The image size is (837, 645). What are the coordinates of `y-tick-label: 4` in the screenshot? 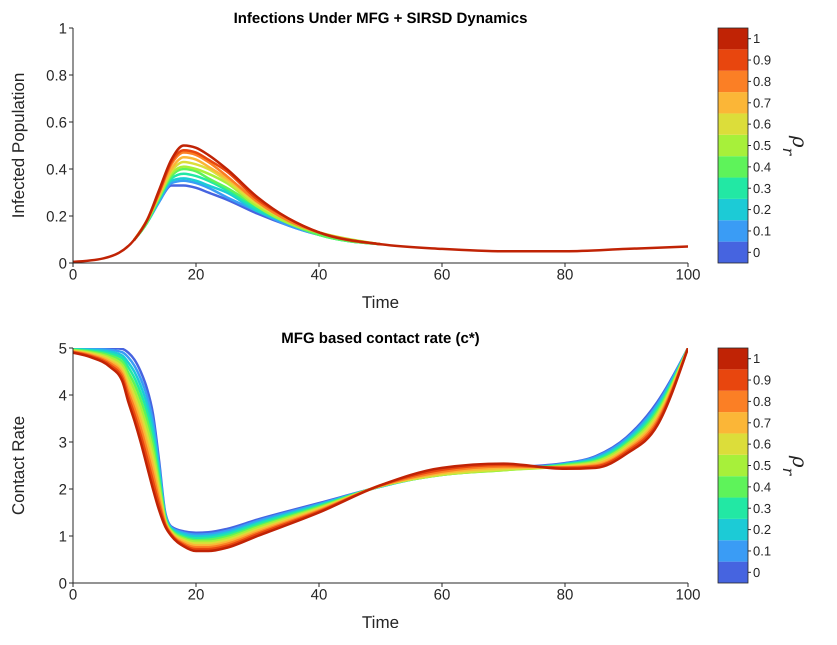 It's located at (62, 395).